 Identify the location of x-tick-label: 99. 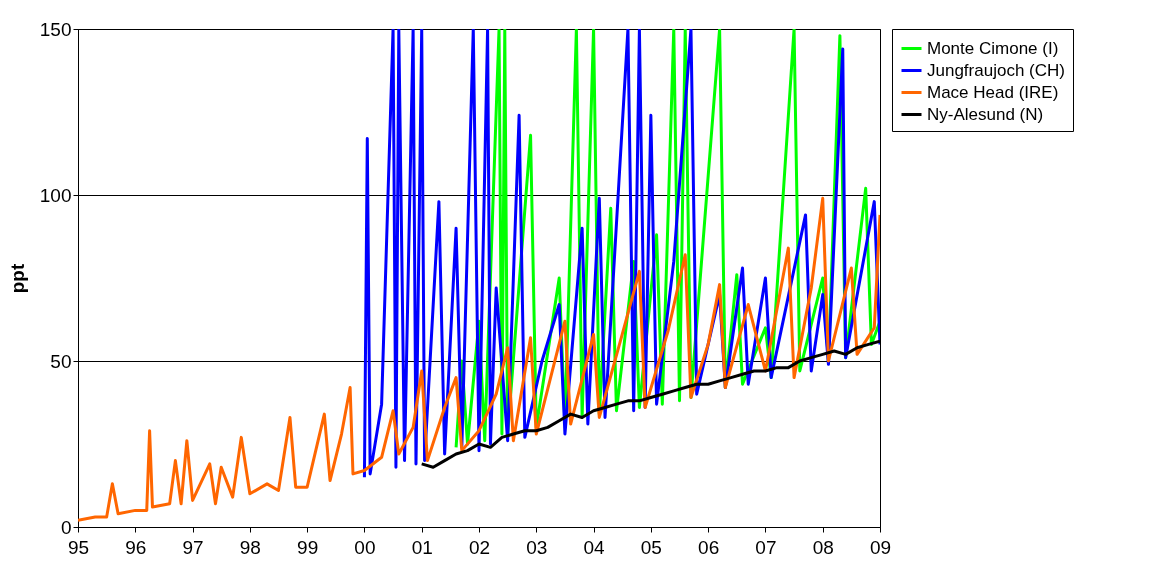
(308, 547).